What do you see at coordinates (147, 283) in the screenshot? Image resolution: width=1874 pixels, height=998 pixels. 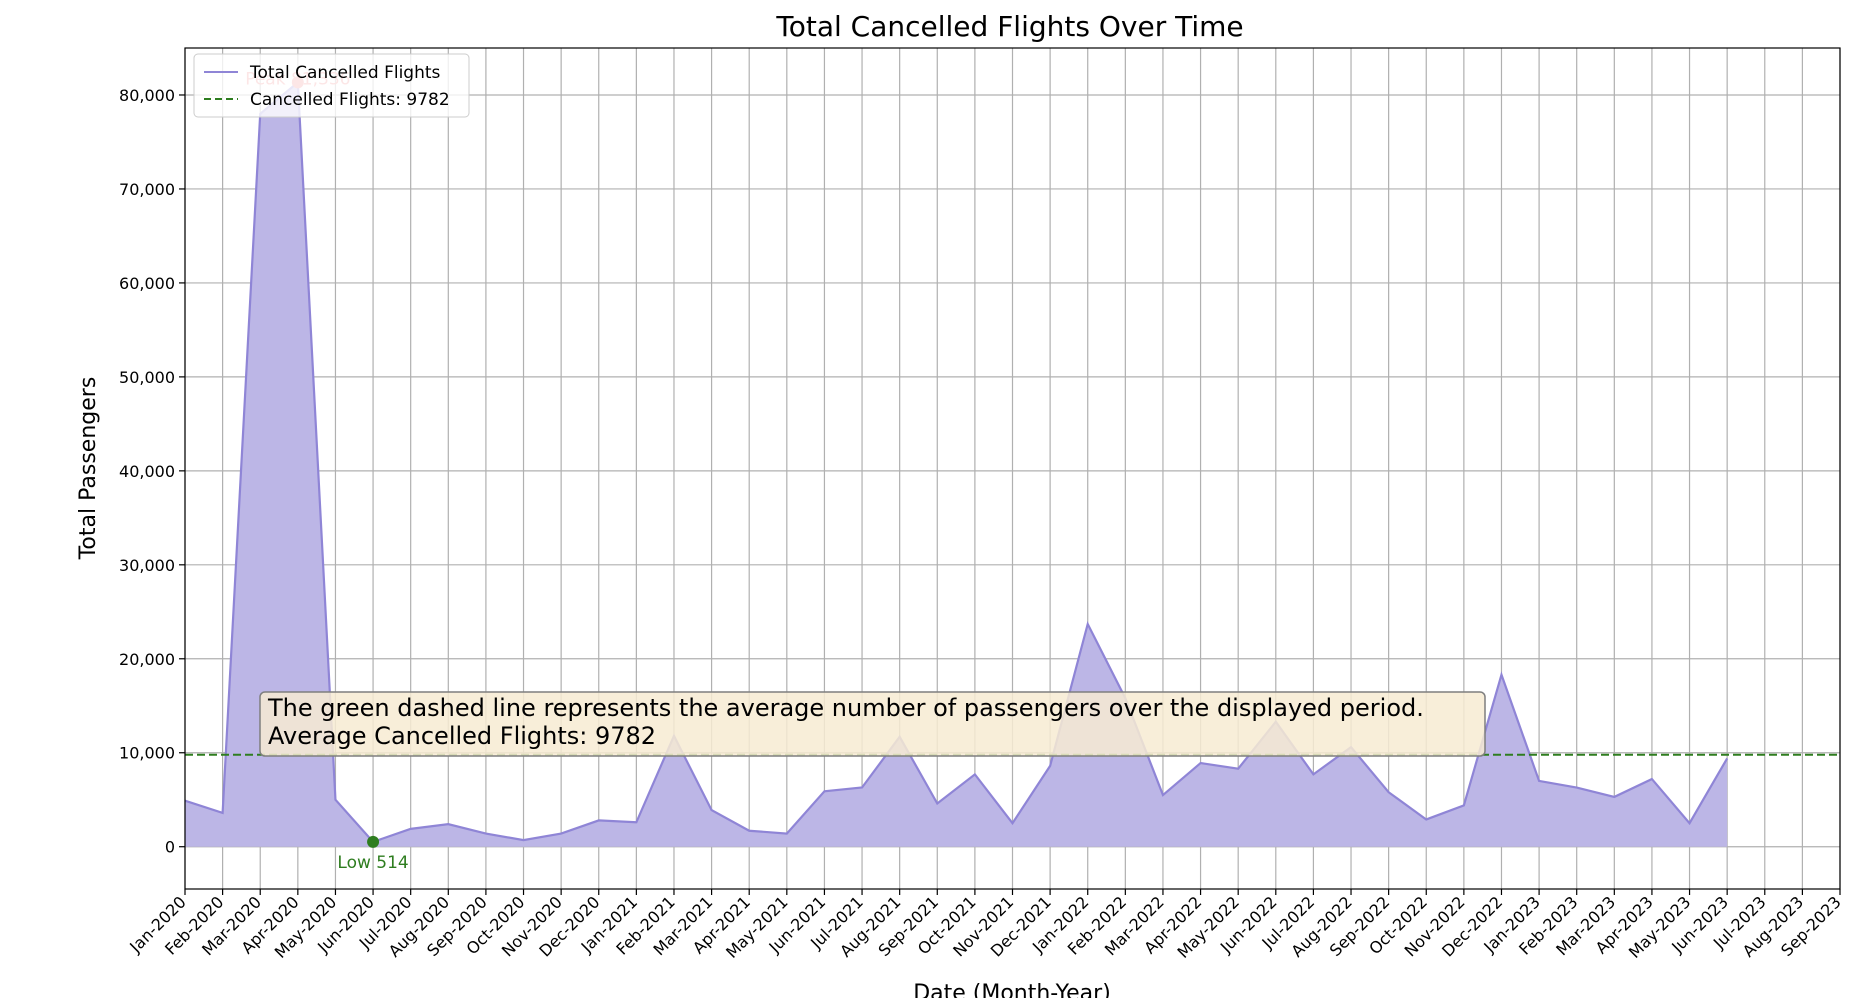 I see `y-tick-label-6: 60,000` at bounding box center [147, 283].